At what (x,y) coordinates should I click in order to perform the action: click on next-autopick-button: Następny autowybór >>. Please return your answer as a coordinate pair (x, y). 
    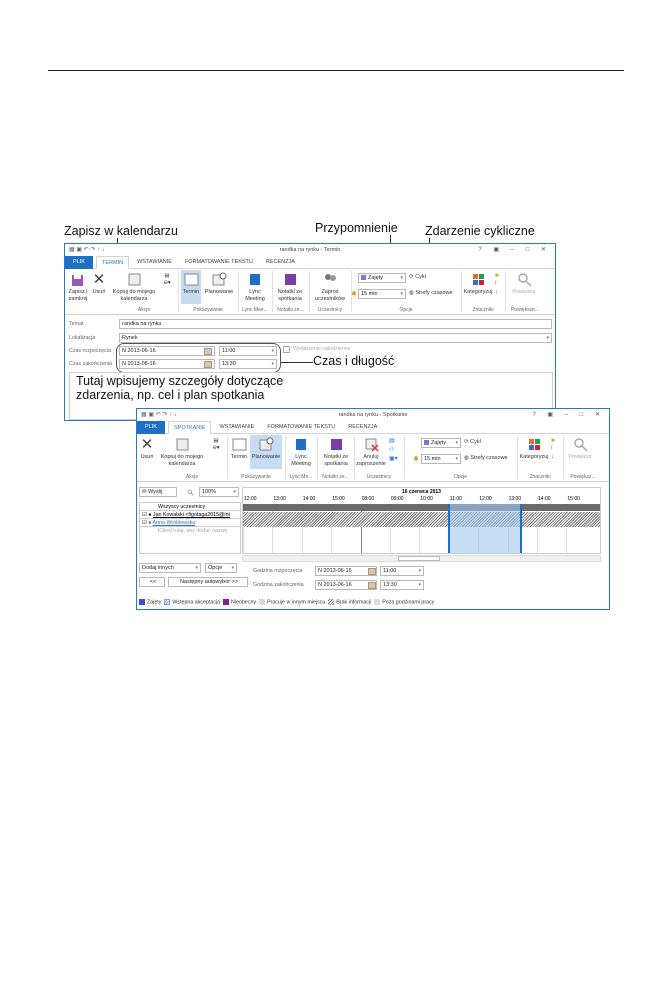
    Looking at the image, I should click on (208, 582).